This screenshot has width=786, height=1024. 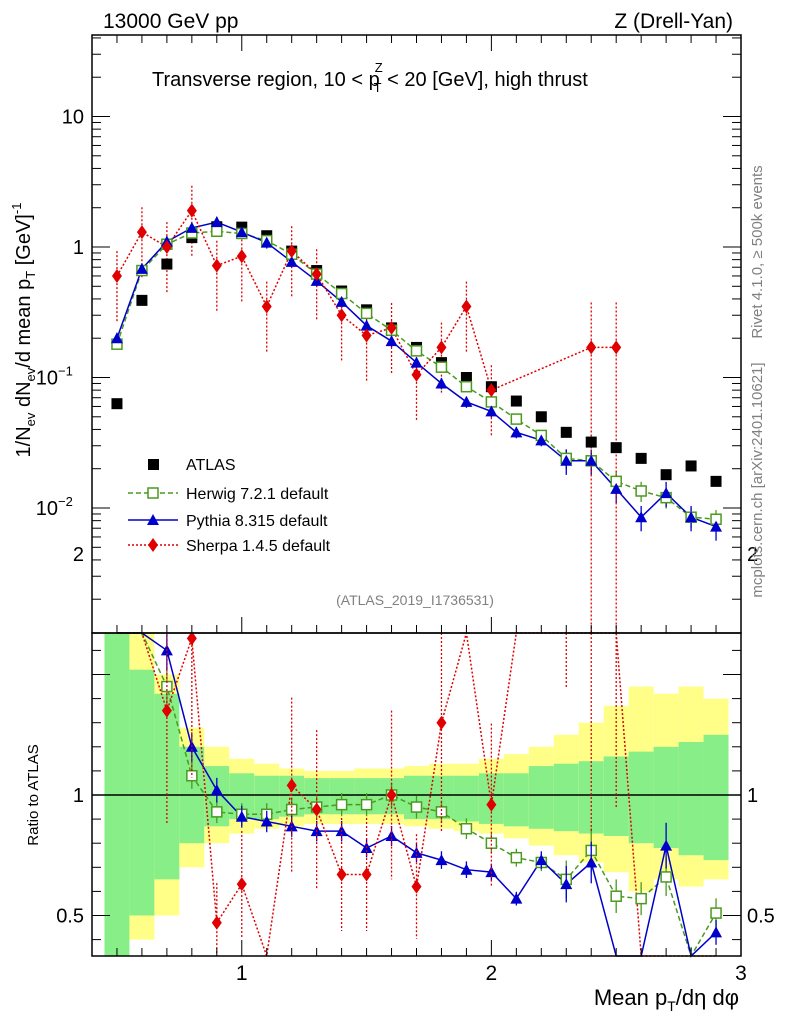 I want to click on main-y-tick-exponent: −1, so click(x=65, y=371).